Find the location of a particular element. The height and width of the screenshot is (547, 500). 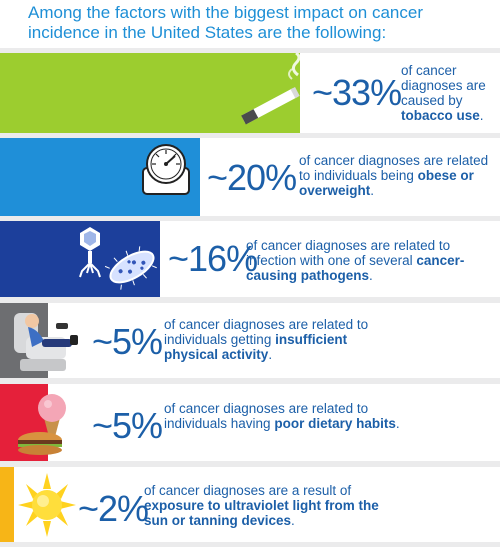

factor-name: poor dietary habits is located at coordinates (335, 423).